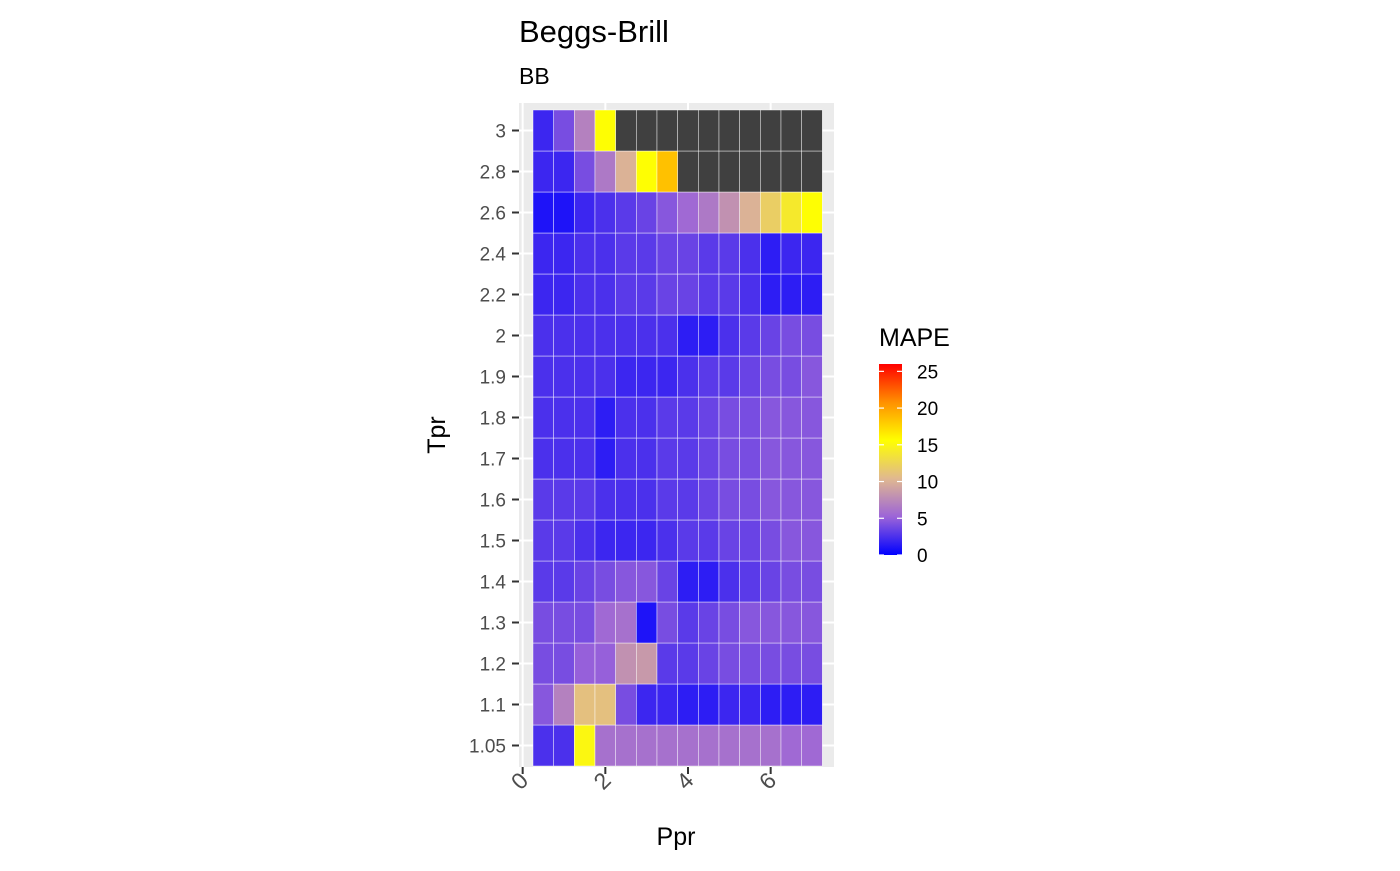 The image size is (1400, 871). What do you see at coordinates (493, 419) in the screenshot?
I see `y-tick-label: 1.8` at bounding box center [493, 419].